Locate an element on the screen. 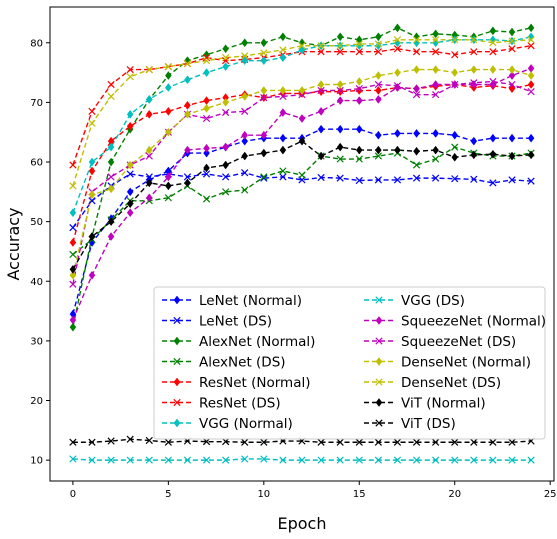 This screenshot has height=539, width=557. x-axis-ticks: 0 5 10 15 20 25 is located at coordinates (313, 490).